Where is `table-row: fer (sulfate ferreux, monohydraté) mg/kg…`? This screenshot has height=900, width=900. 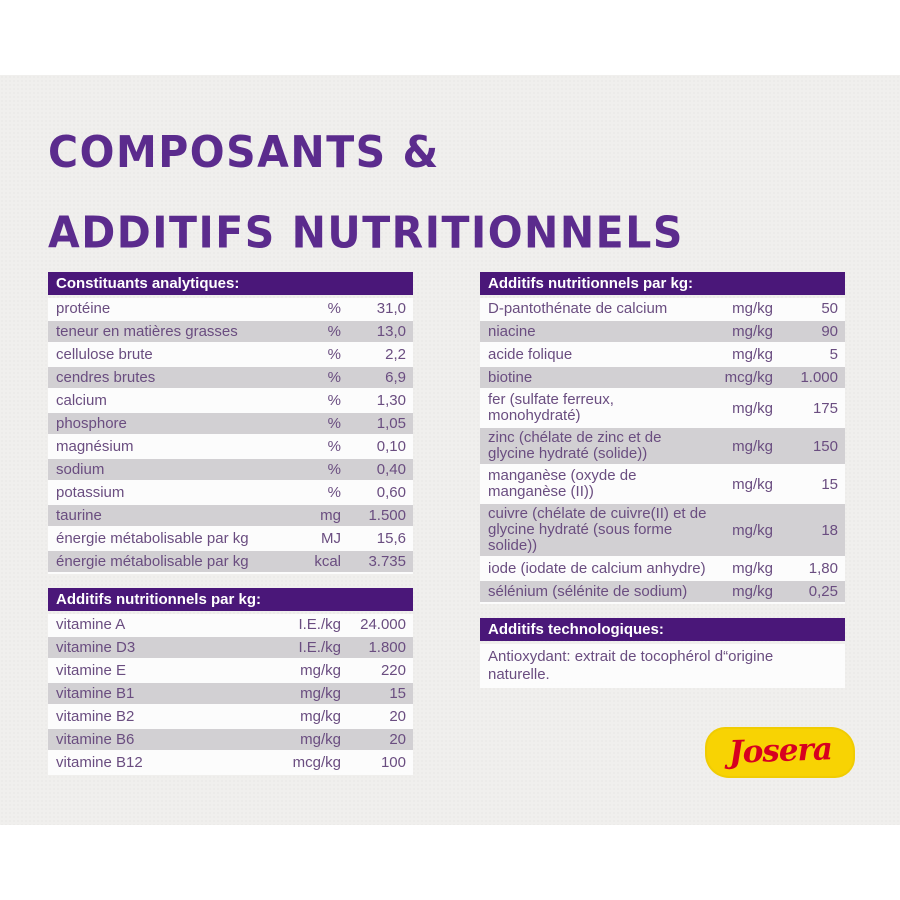
table-row: fer (sulfate ferreux, monohydraté) mg/kg… is located at coordinates (662, 409).